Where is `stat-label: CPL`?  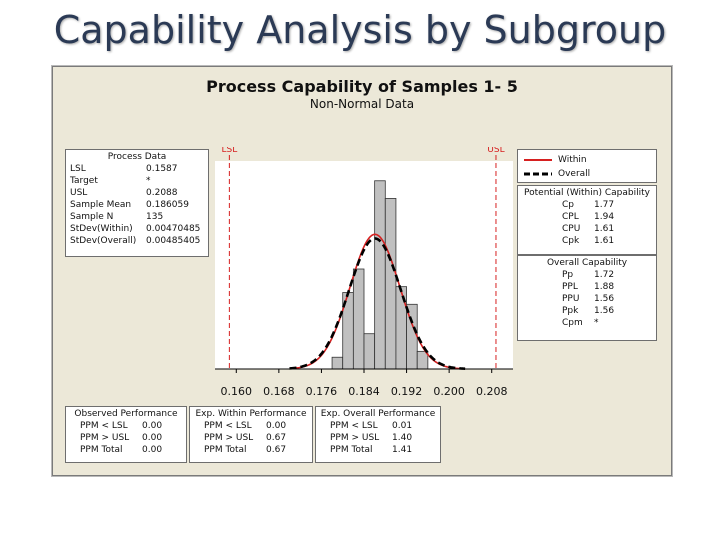
stat-label: CPL is located at coordinates (570, 217).